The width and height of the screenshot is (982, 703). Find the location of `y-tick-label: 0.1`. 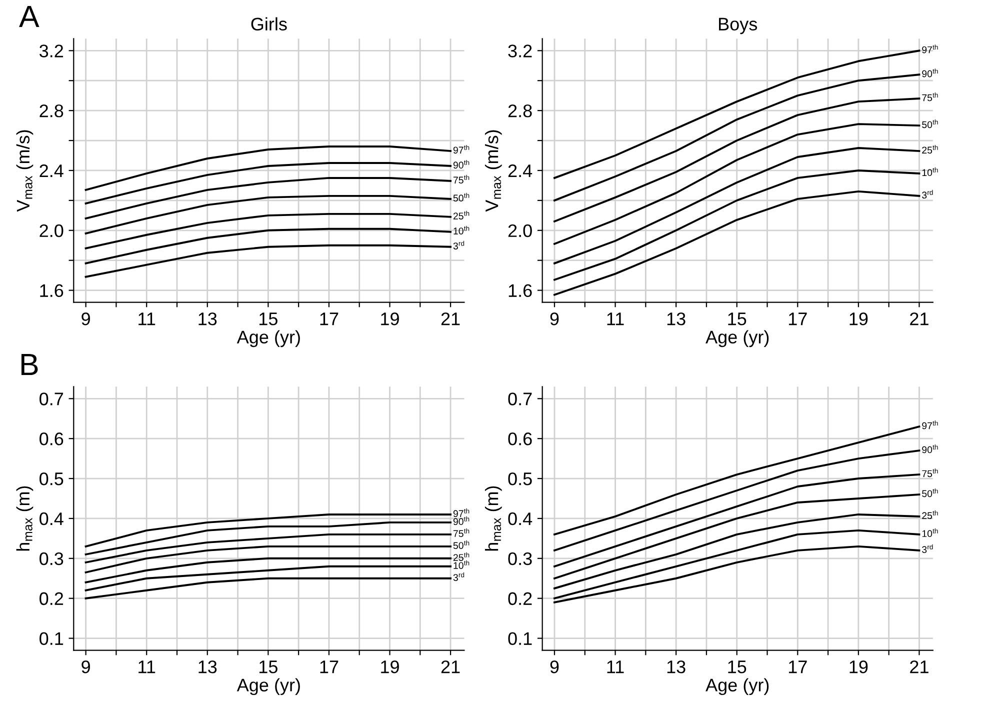

y-tick-label: 0.1 is located at coordinates (520, 639).